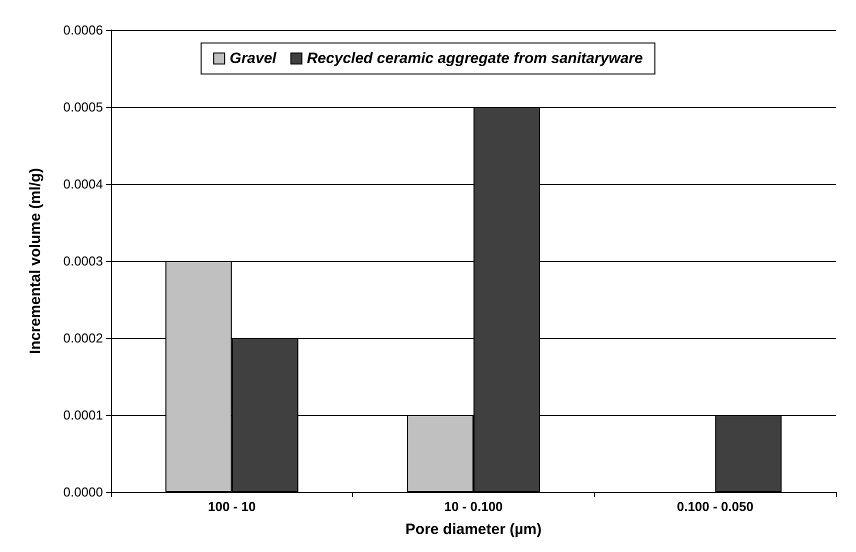 The height and width of the screenshot is (552, 856). Describe the element at coordinates (715, 506) in the screenshot. I see `x-tick-label: 0.100 - 0.050` at that location.